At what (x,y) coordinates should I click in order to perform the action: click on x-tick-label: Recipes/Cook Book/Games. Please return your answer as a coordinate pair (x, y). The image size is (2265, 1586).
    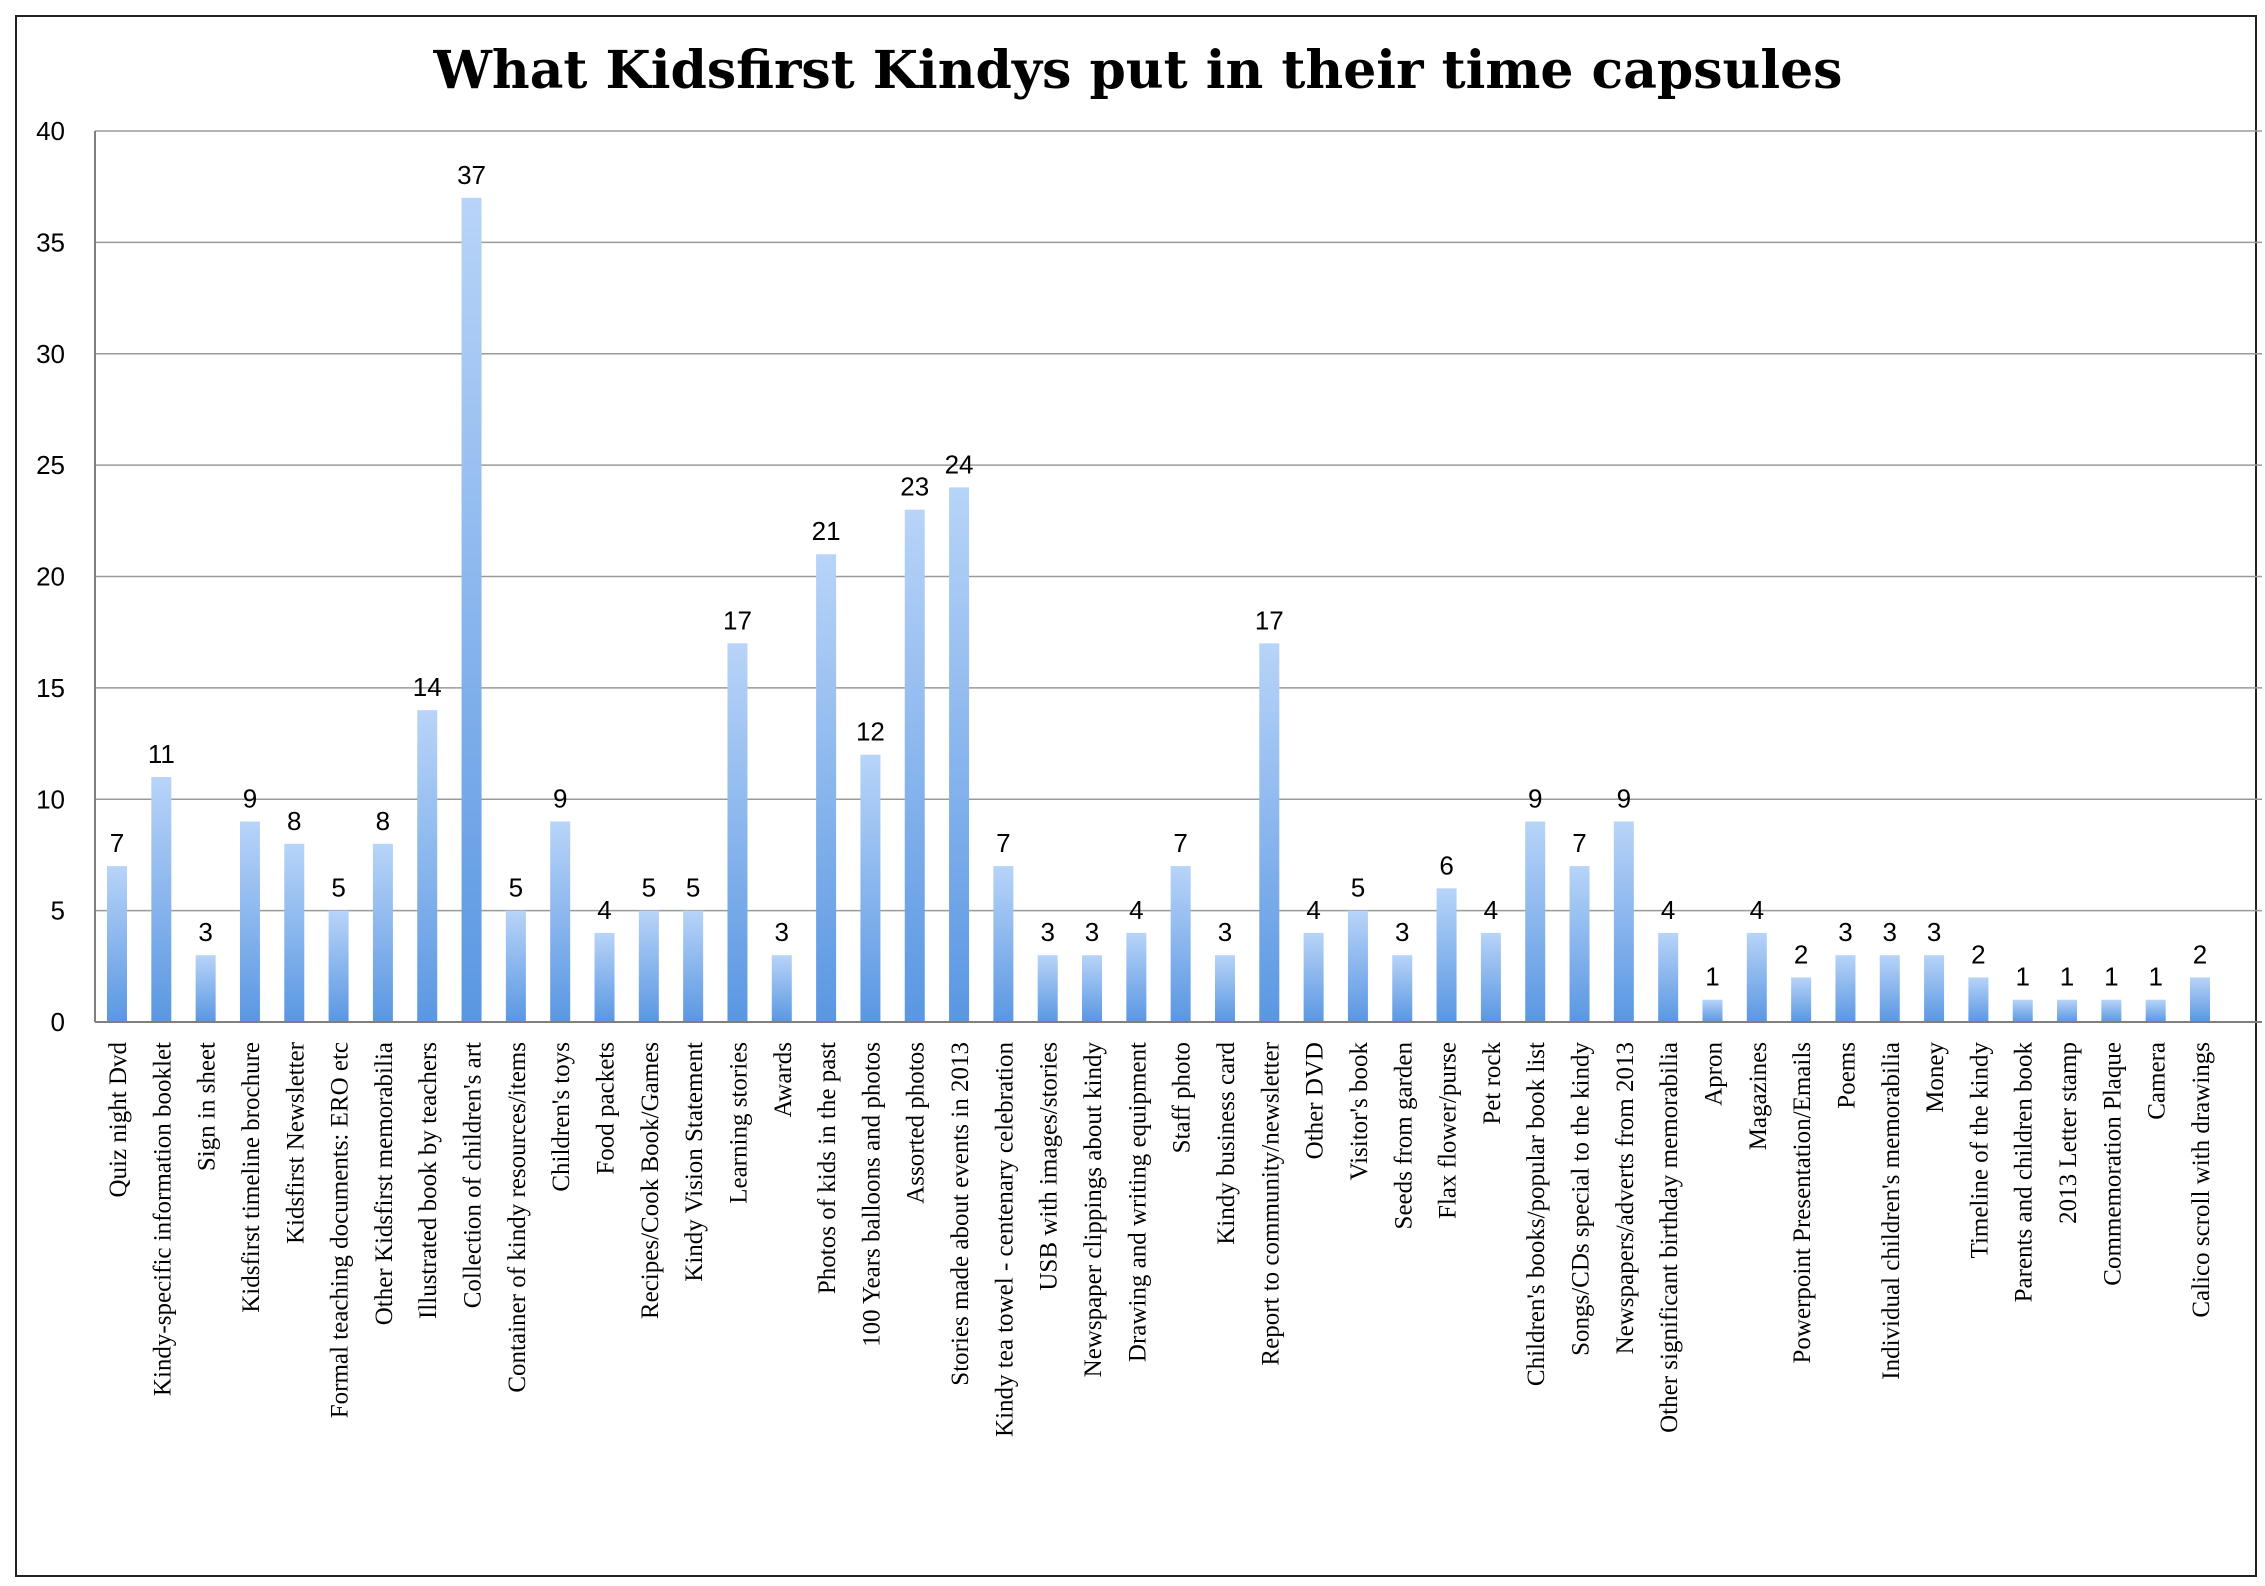
    Looking at the image, I should click on (650, 1180).